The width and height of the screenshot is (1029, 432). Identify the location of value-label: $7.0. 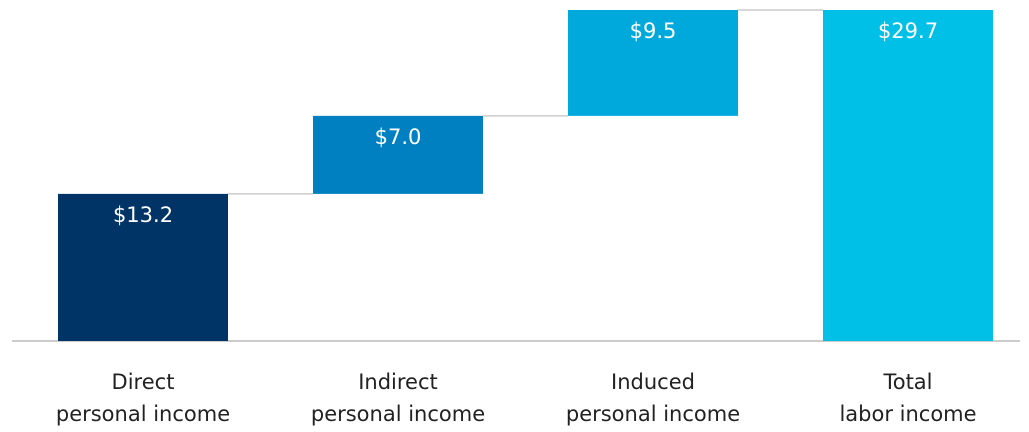
(398, 137).